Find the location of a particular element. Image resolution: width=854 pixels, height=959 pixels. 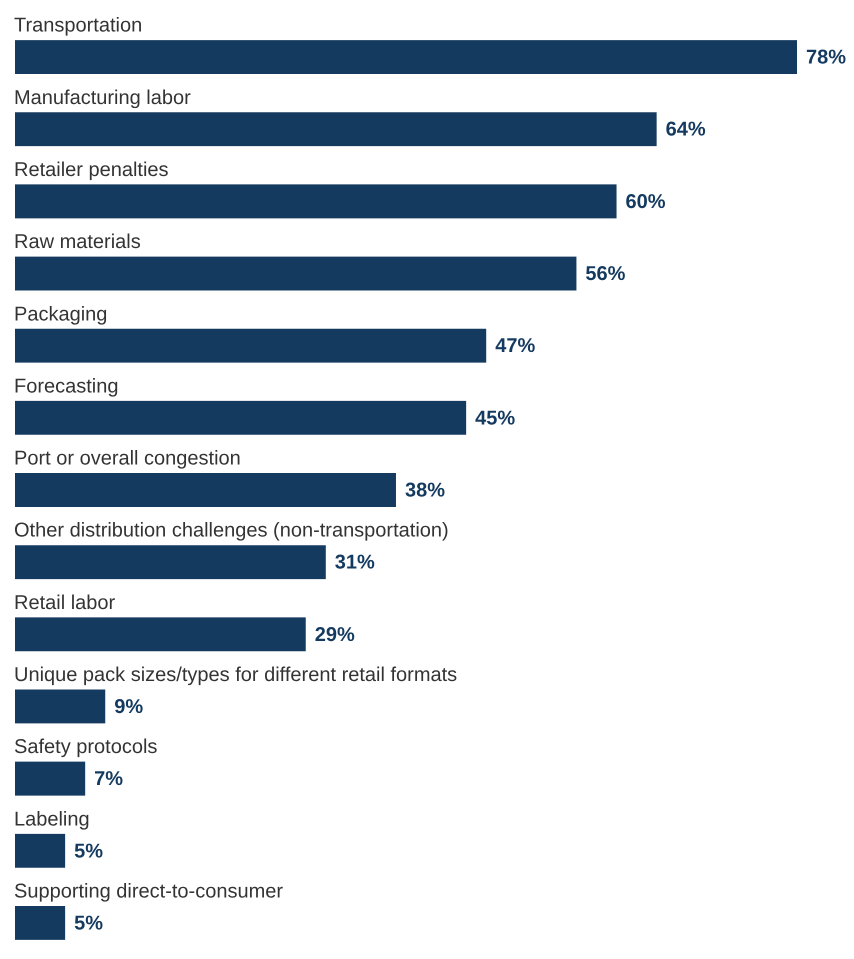

y-tick-label: Labeling is located at coordinates (52, 819).